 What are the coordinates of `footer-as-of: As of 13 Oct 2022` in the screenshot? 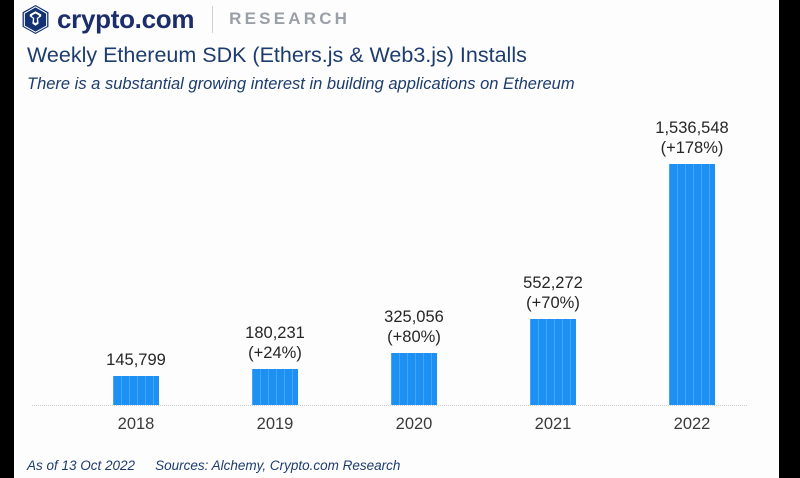 It's located at (81, 465).